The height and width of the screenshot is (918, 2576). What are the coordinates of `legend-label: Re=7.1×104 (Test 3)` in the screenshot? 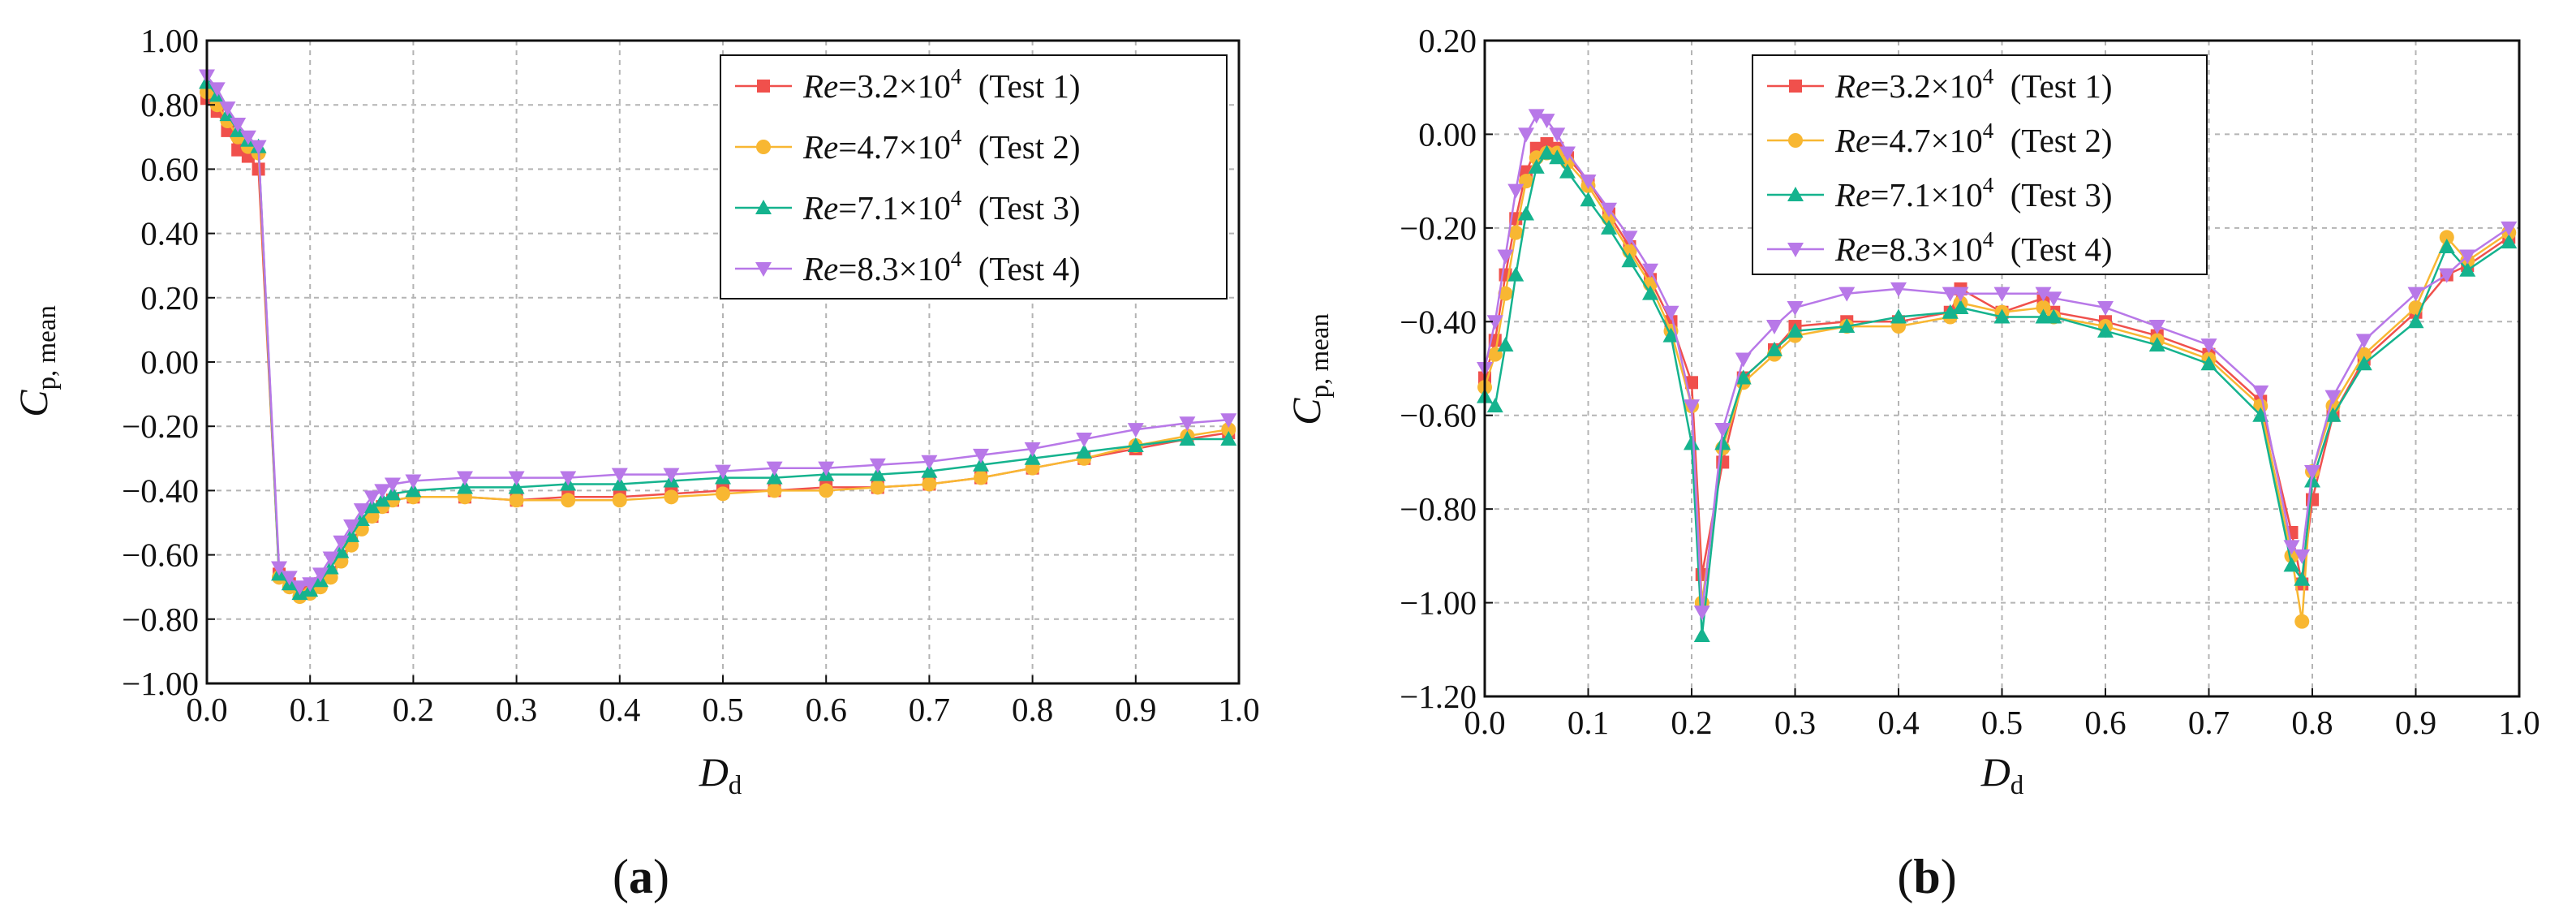 It's located at (941, 206).